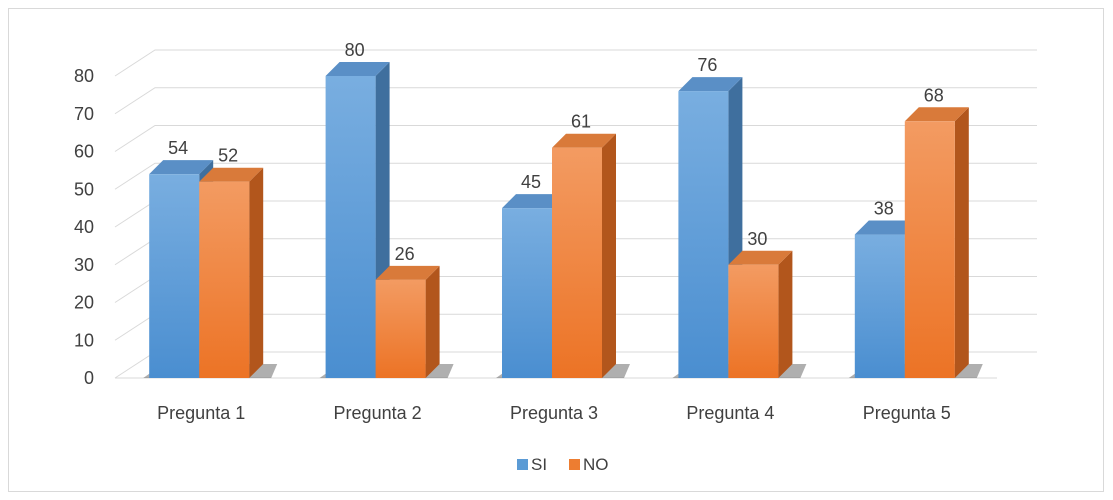  I want to click on data-label: 54, so click(178, 148).